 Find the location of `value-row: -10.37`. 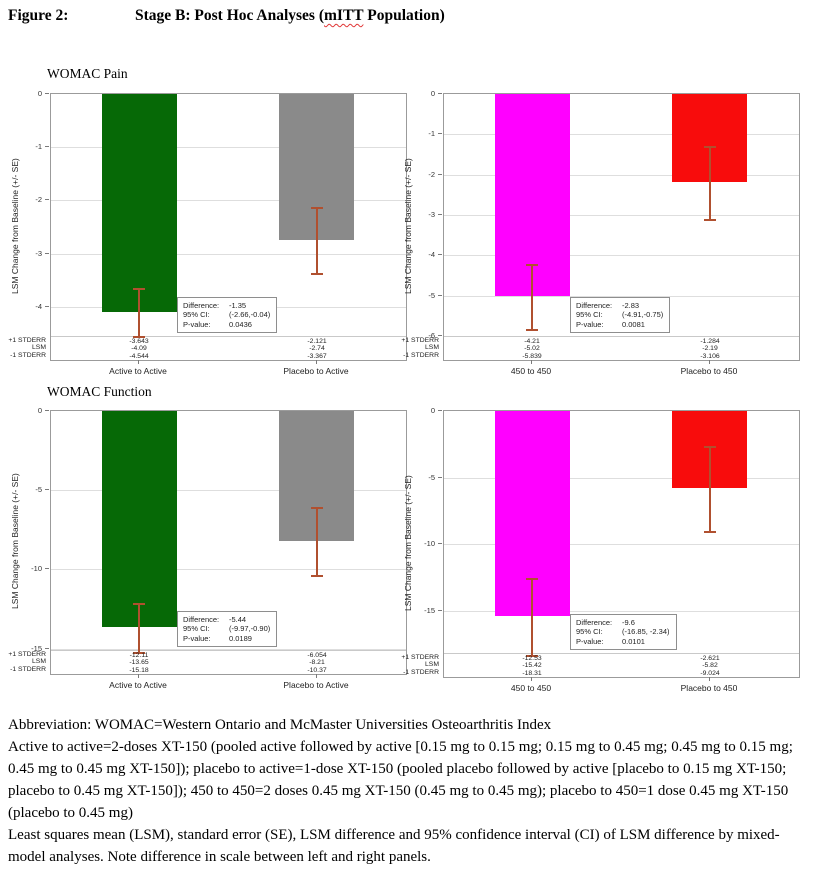

value-row: -10.37 is located at coordinates (317, 670).